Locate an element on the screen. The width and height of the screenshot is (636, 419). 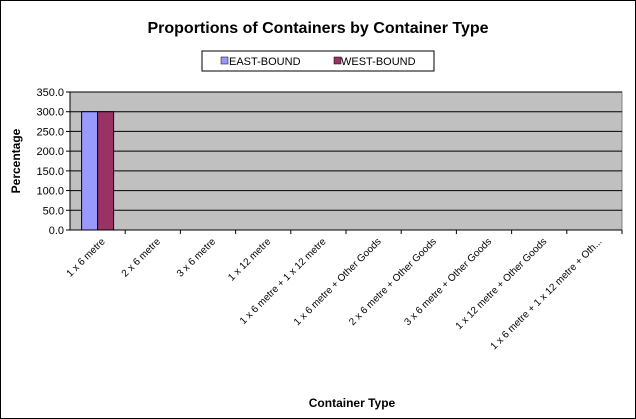
bars is located at coordinates (98, 171).